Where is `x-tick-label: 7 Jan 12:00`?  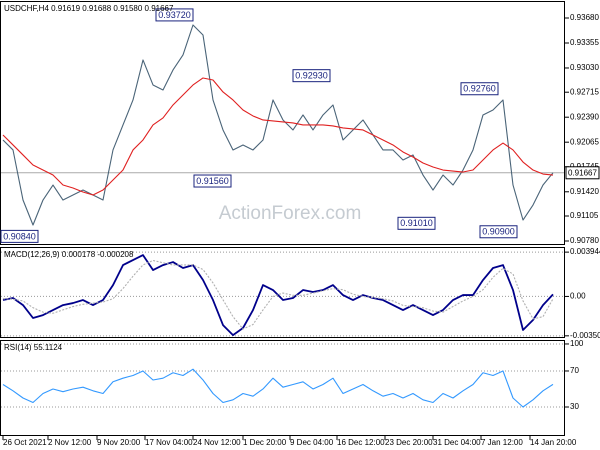
x-tick-label: 7 Jan 12:00 is located at coordinates (502, 442).